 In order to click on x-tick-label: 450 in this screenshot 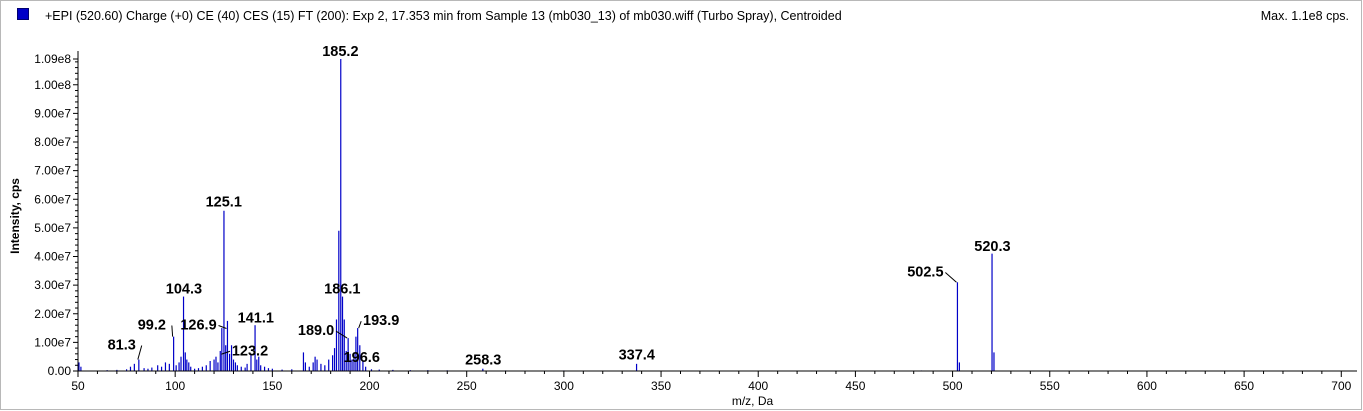, I will do `click(855, 386)`.